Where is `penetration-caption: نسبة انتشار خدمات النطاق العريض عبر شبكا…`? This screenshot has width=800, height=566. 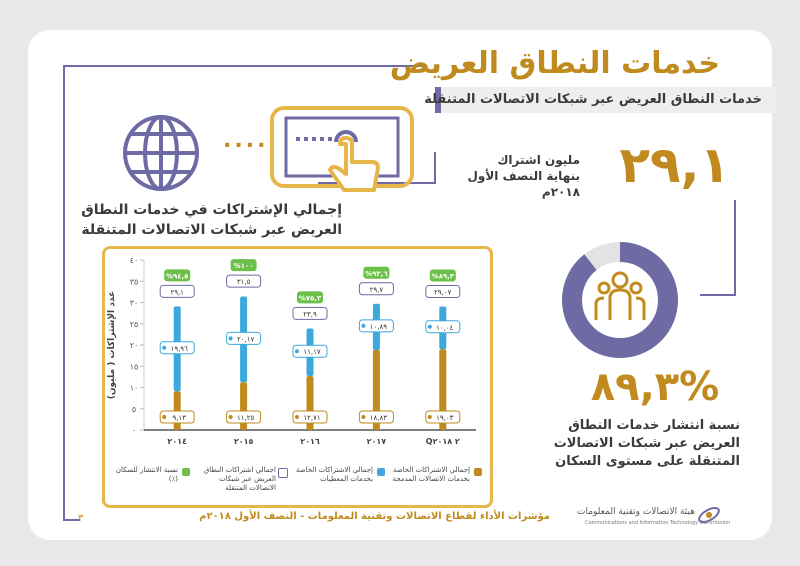 penetration-caption: نسبة انتشار خدمات النطاق العريض عبر شبكا… is located at coordinates (635, 444).